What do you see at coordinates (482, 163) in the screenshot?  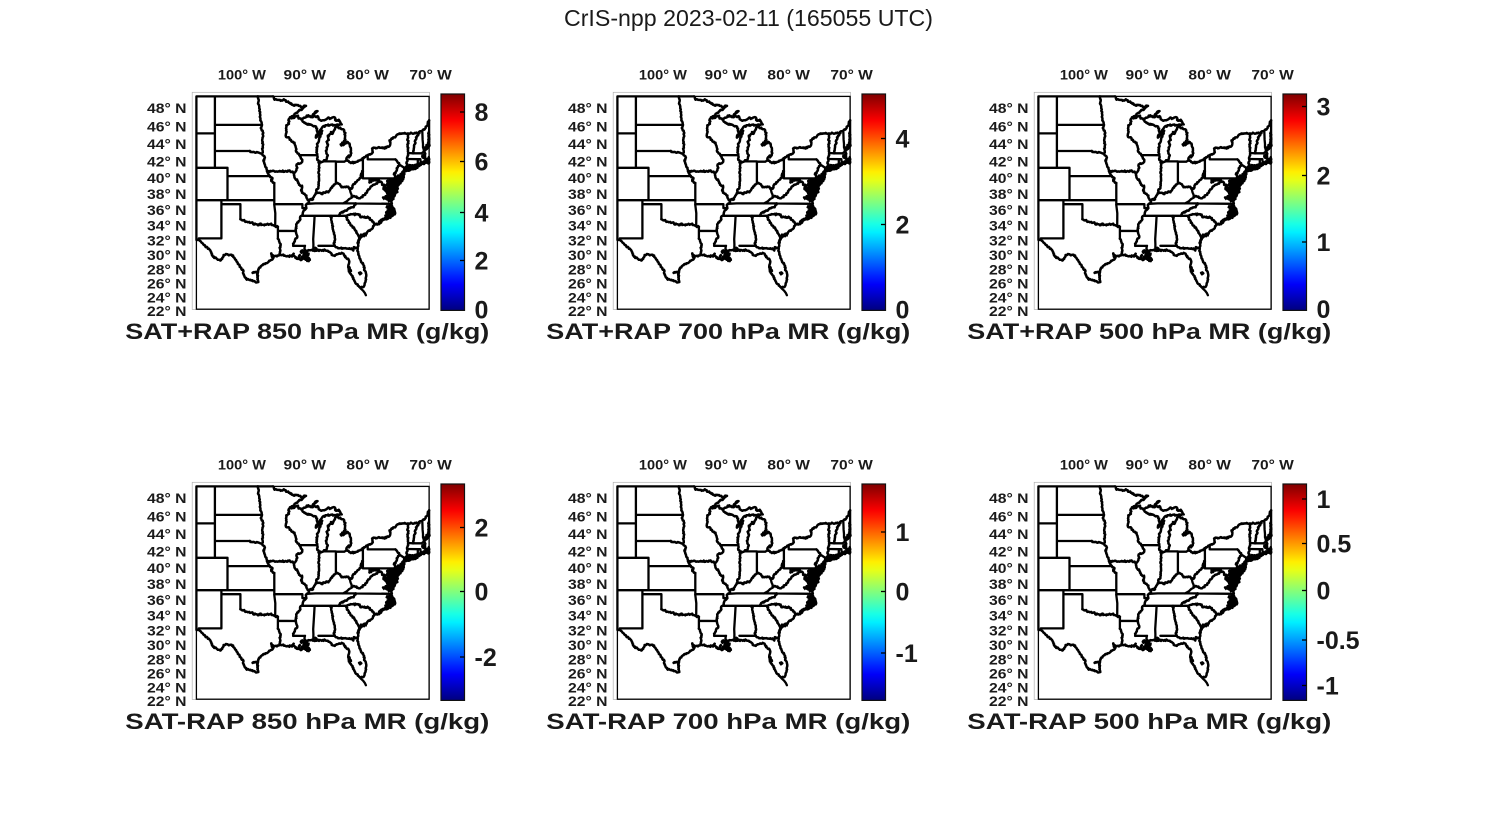 I see `svg-text: 6` at bounding box center [482, 163].